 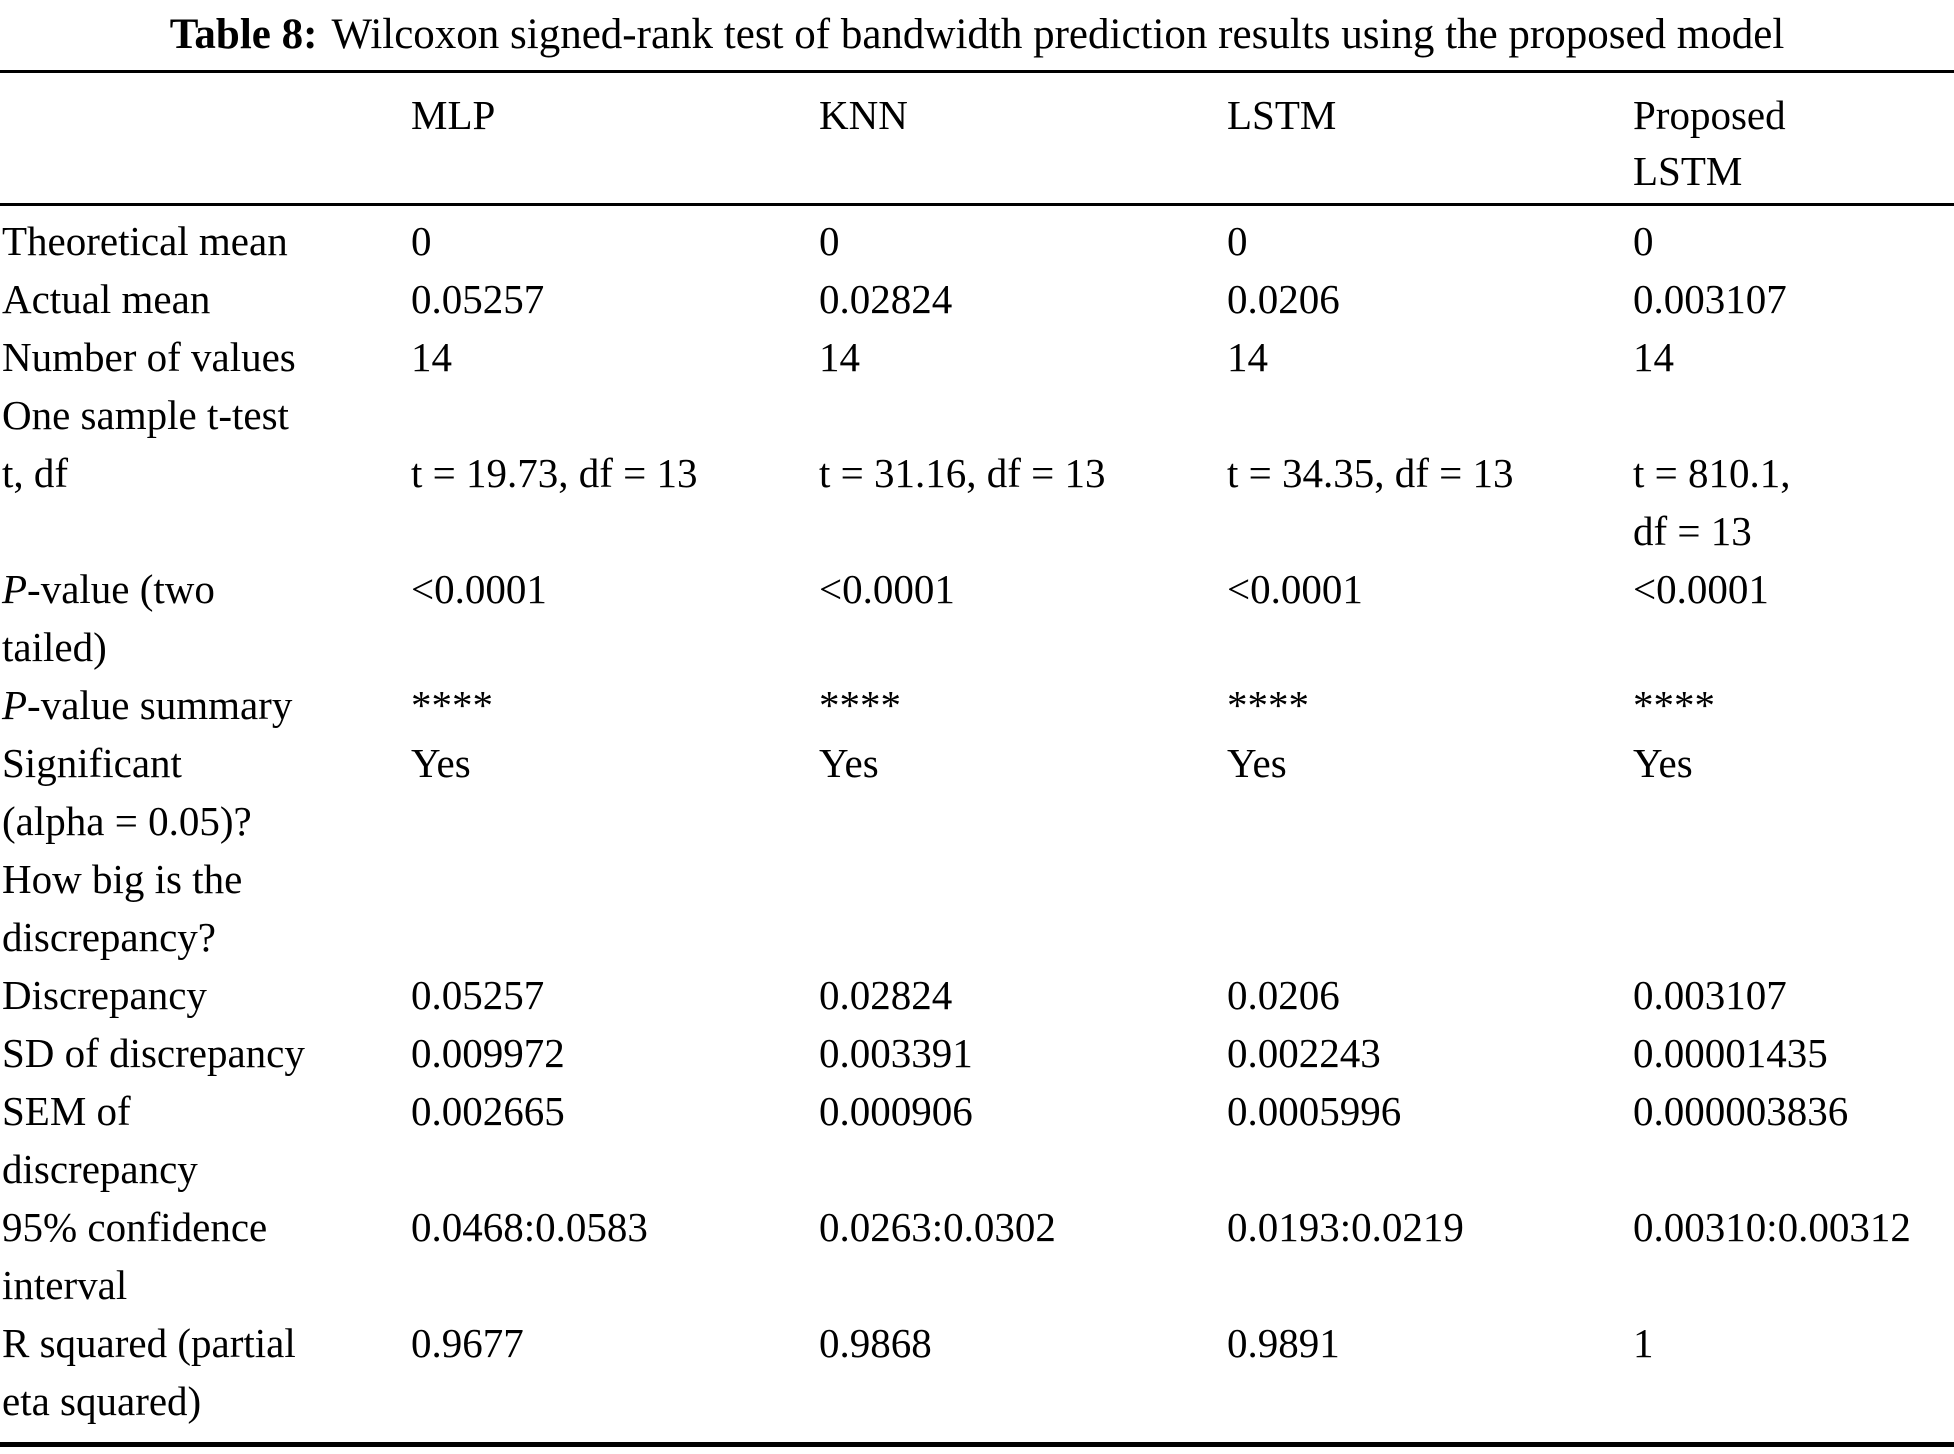 I want to click on row-label: SD of discrepancy, so click(x=153, y=1053).